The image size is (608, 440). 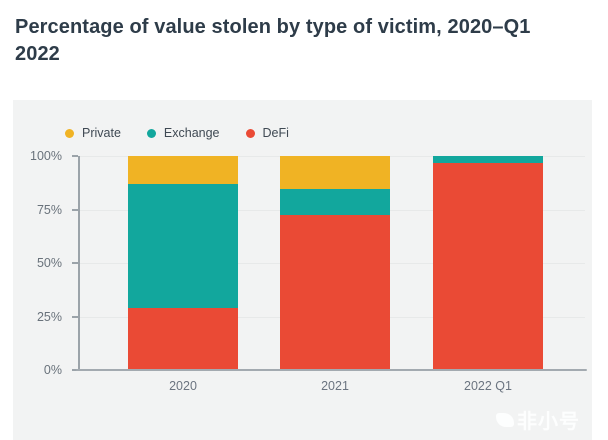 What do you see at coordinates (49, 316) in the screenshot?
I see `y-tick-label-25: 25%` at bounding box center [49, 316].